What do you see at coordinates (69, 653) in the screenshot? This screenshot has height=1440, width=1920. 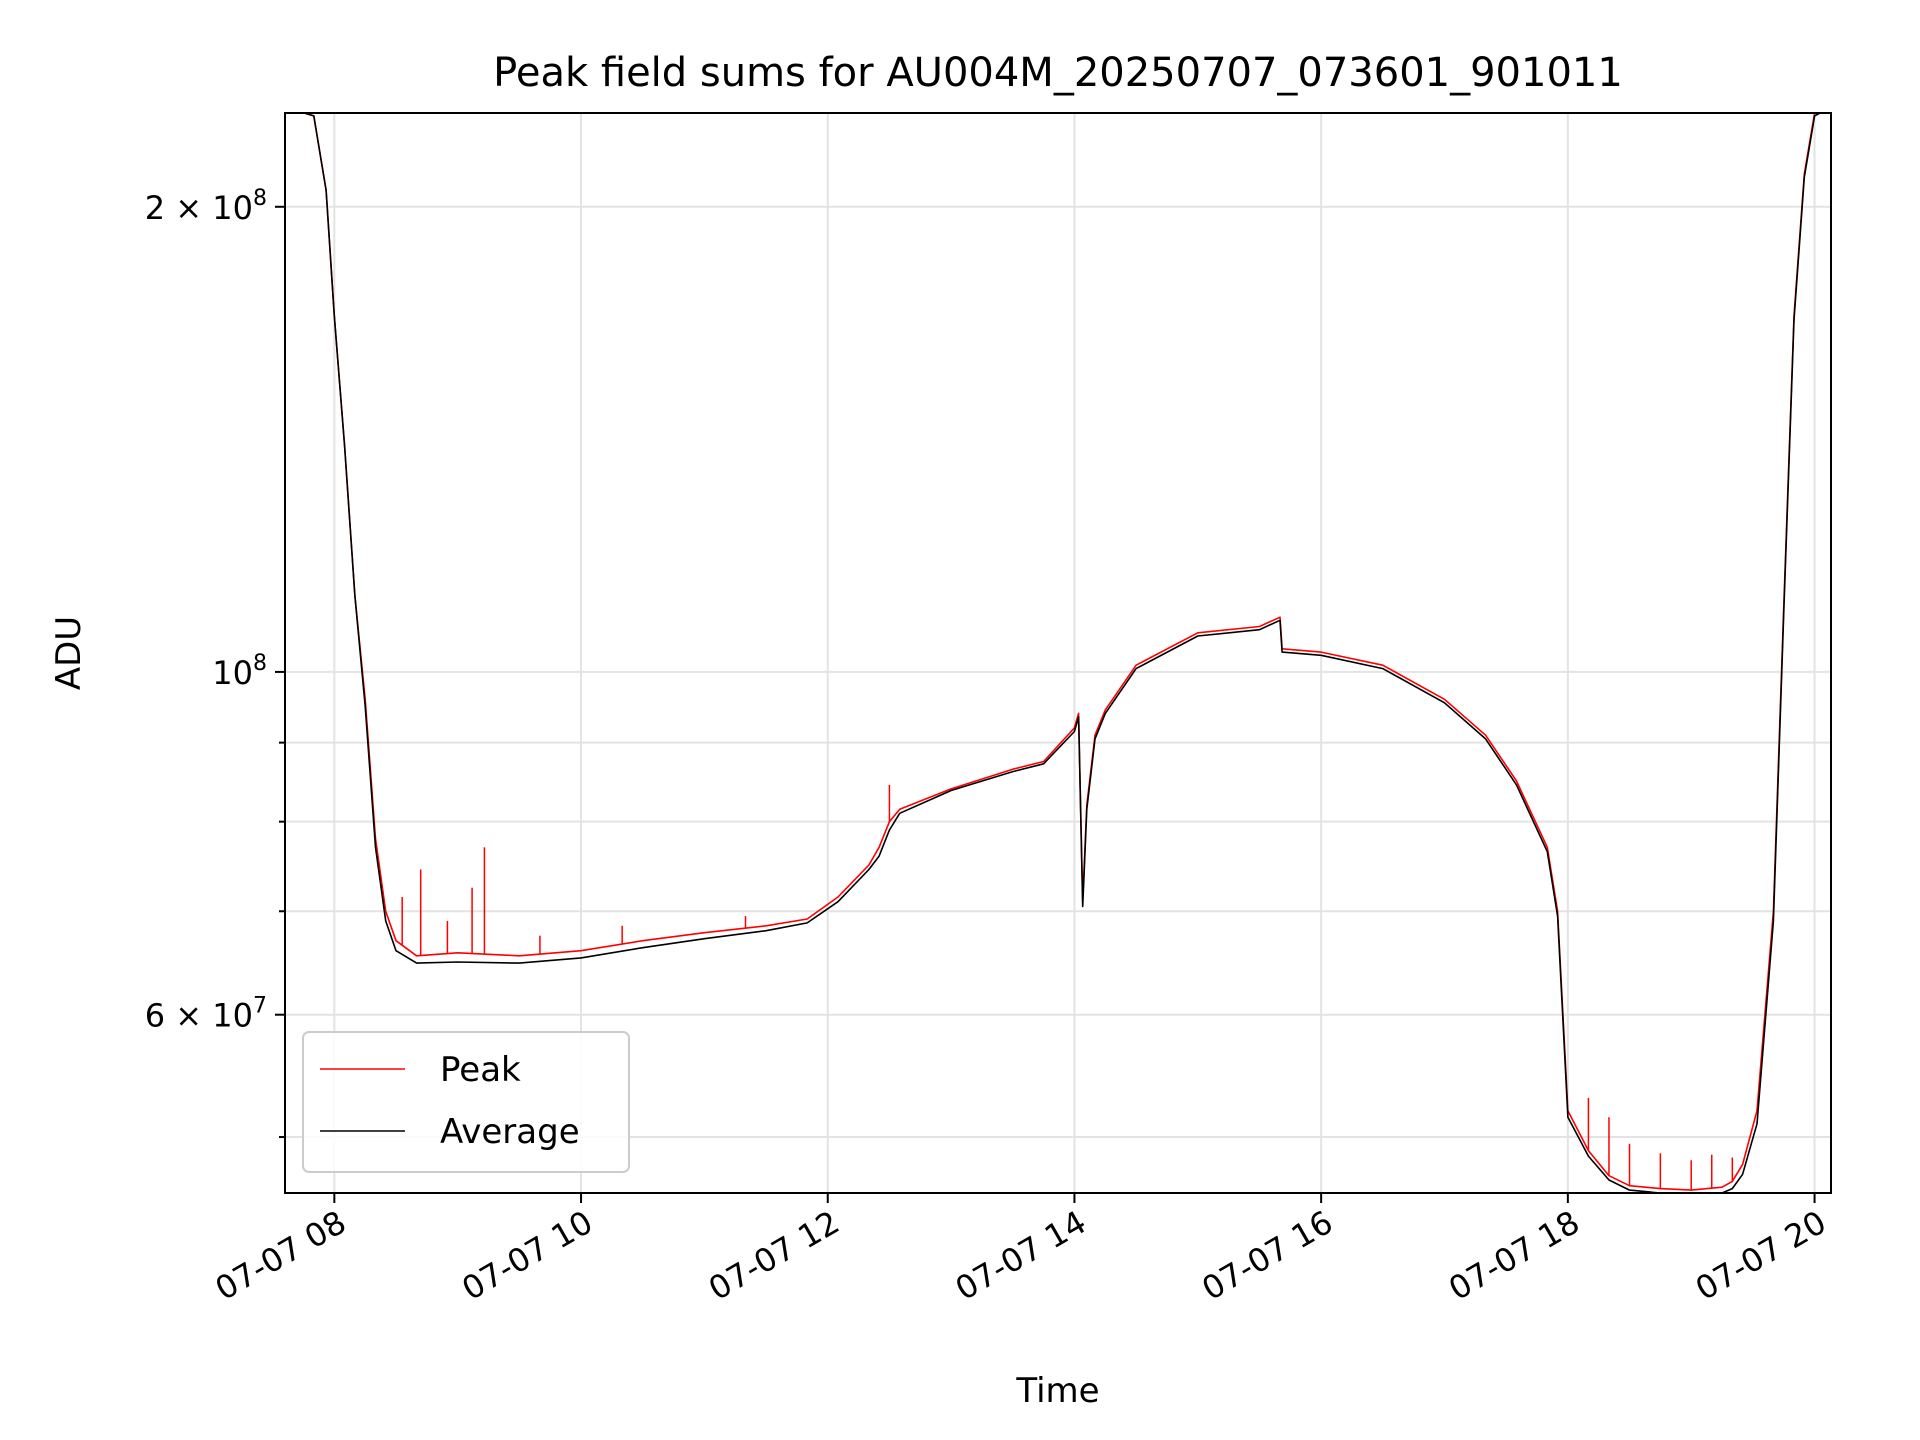 I see `y-axis-label: ADU` at bounding box center [69, 653].